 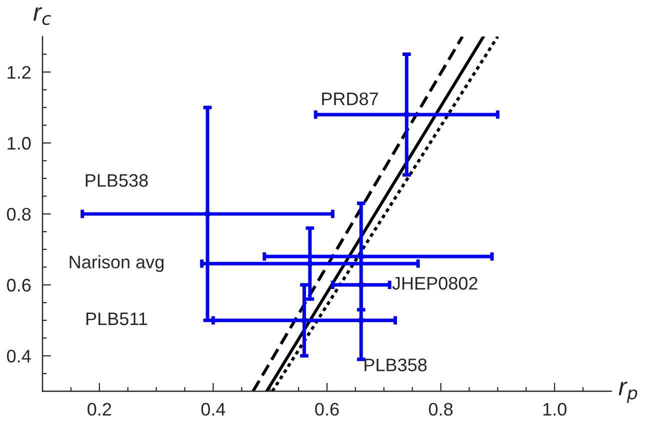 I want to click on y-tick-label: 0.6, so click(x=19, y=285).